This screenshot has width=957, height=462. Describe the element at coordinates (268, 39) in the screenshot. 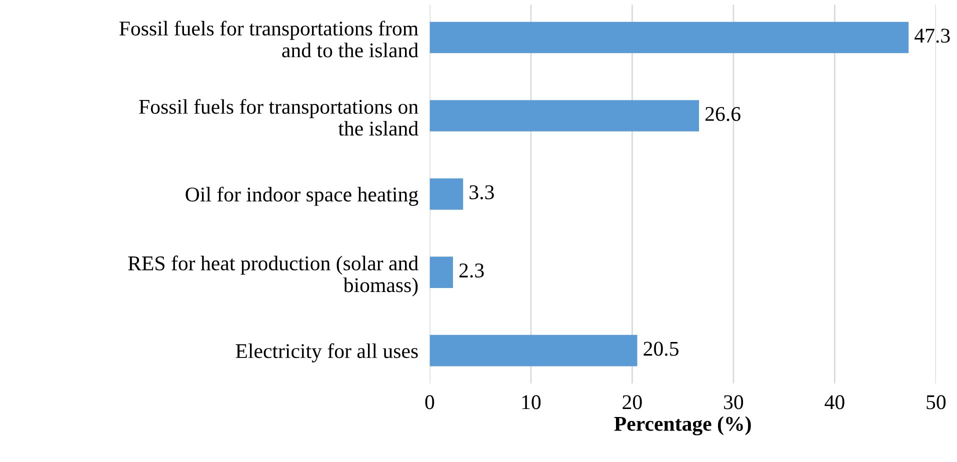

I see `y-tick-label: Fossil fuels for transportations from and to the island` at that location.